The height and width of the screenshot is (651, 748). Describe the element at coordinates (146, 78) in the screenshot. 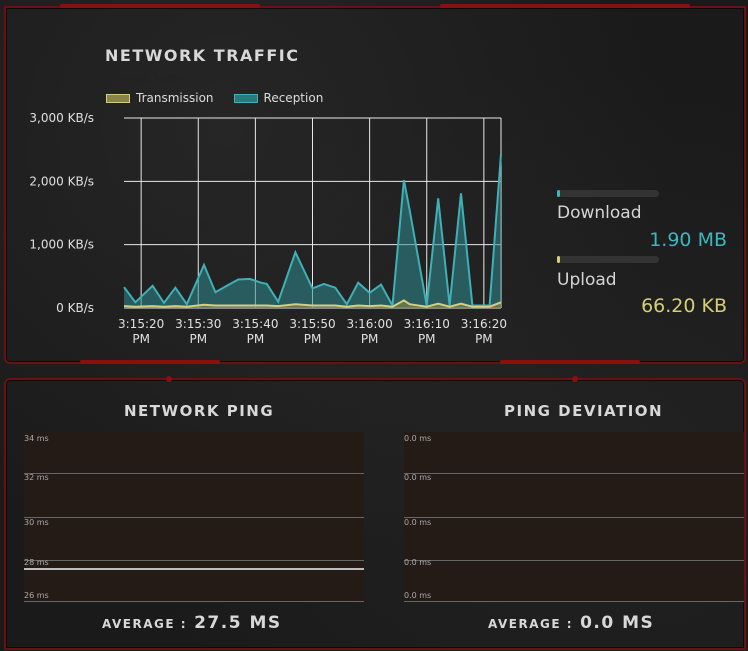

I see `traffic-subtitle: Internet Traffic` at that location.